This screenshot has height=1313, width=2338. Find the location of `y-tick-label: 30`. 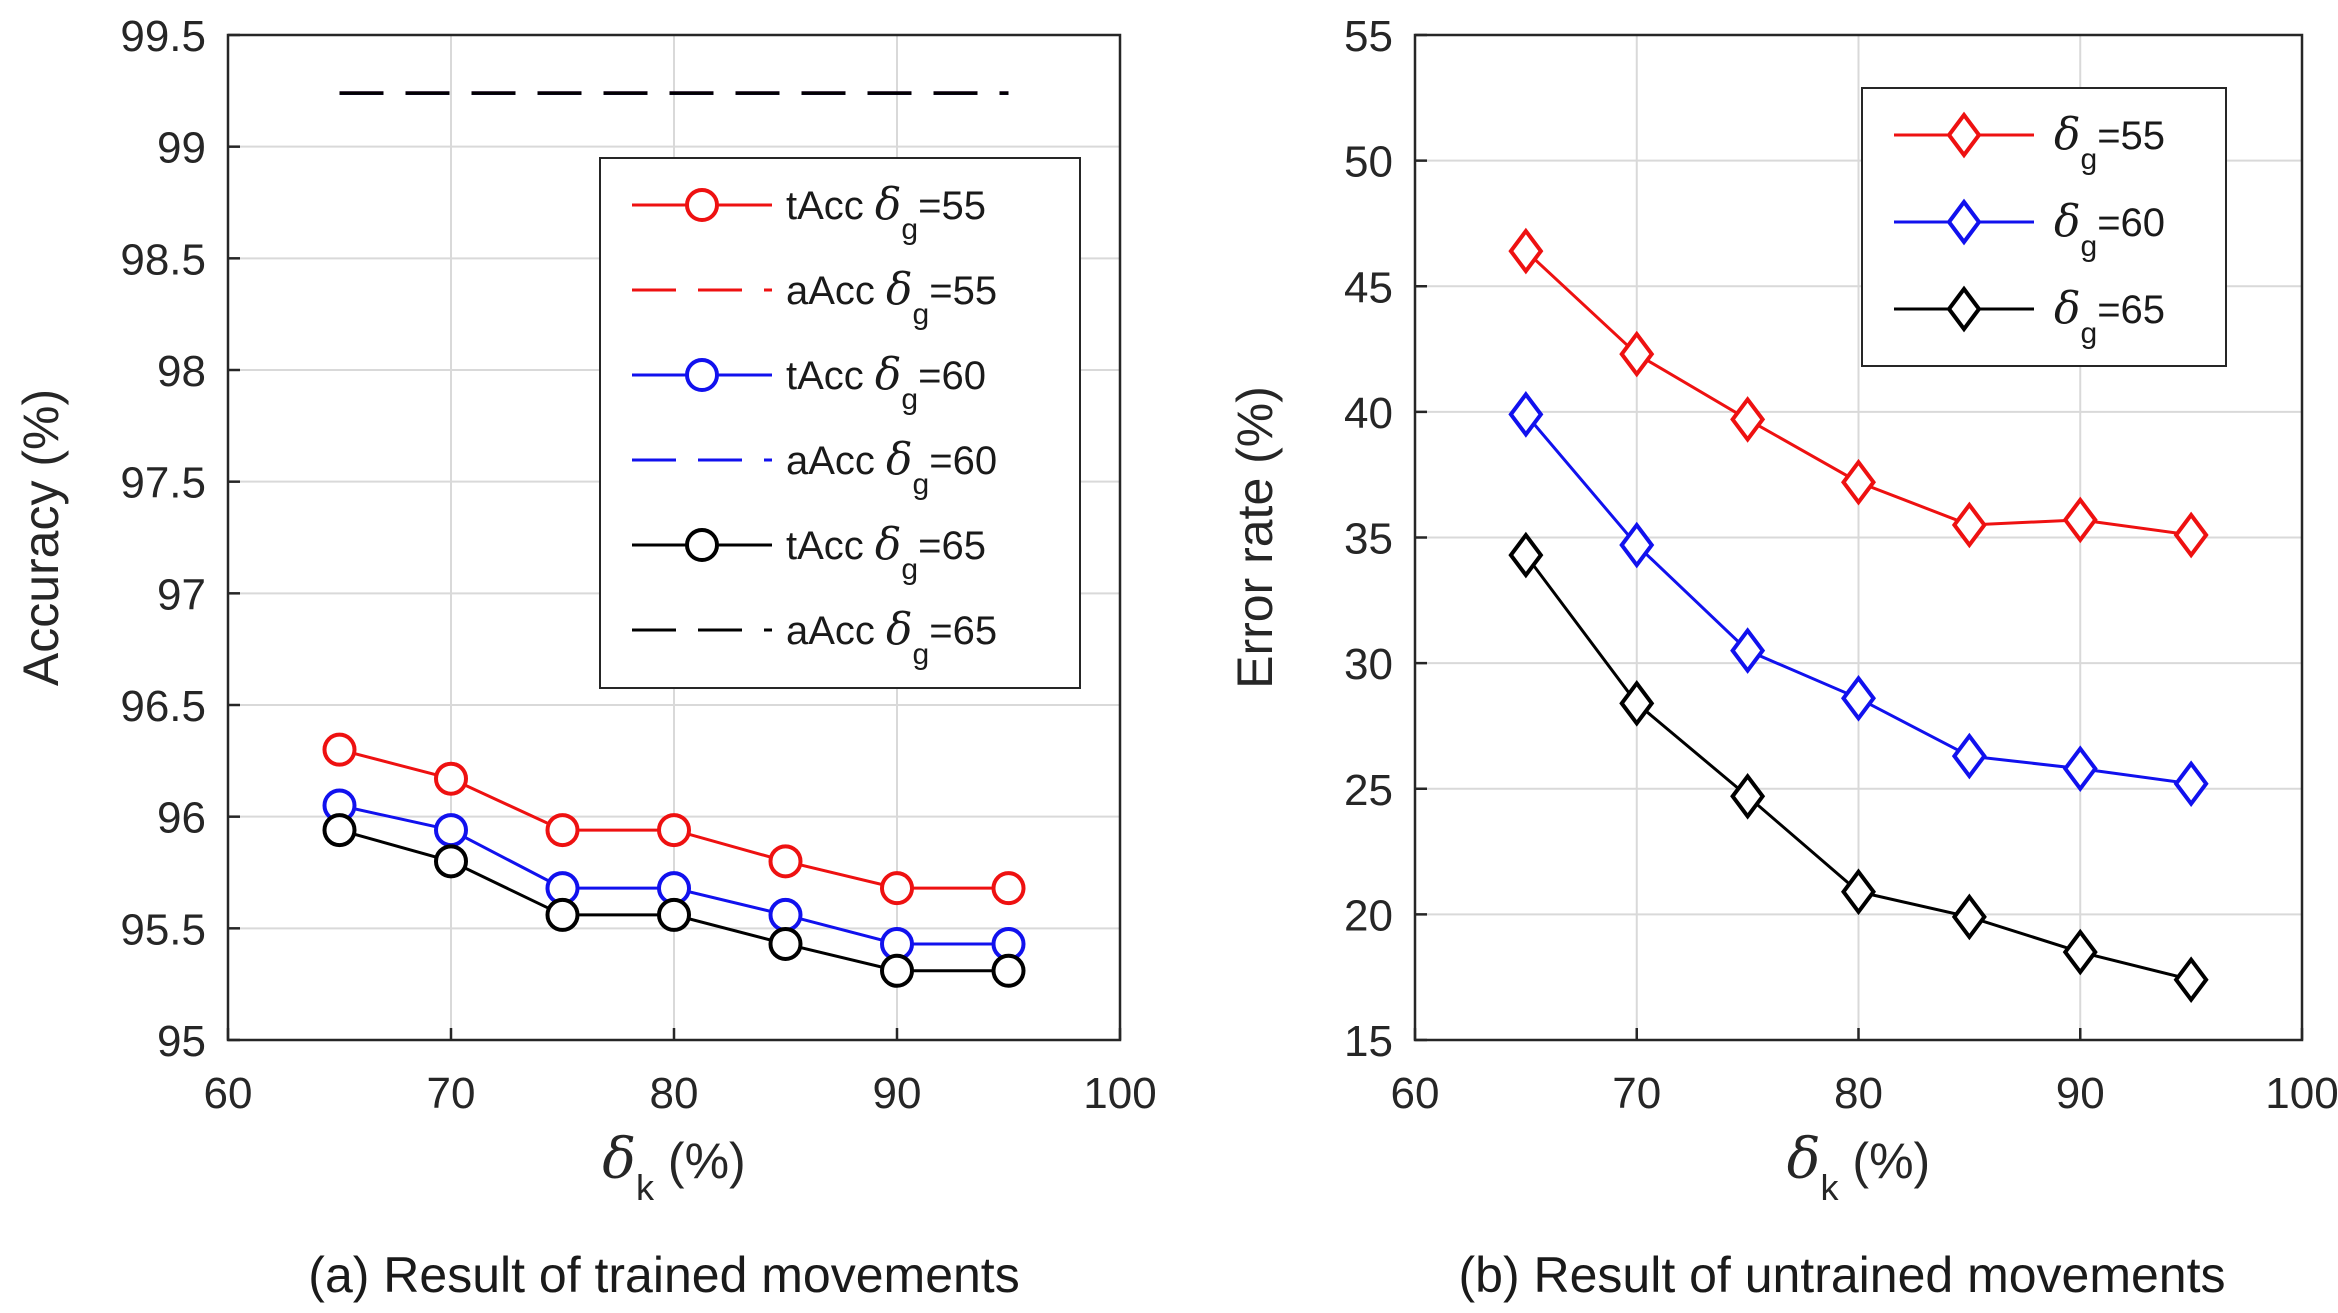

y-tick-label: 30 is located at coordinates (1368, 664).